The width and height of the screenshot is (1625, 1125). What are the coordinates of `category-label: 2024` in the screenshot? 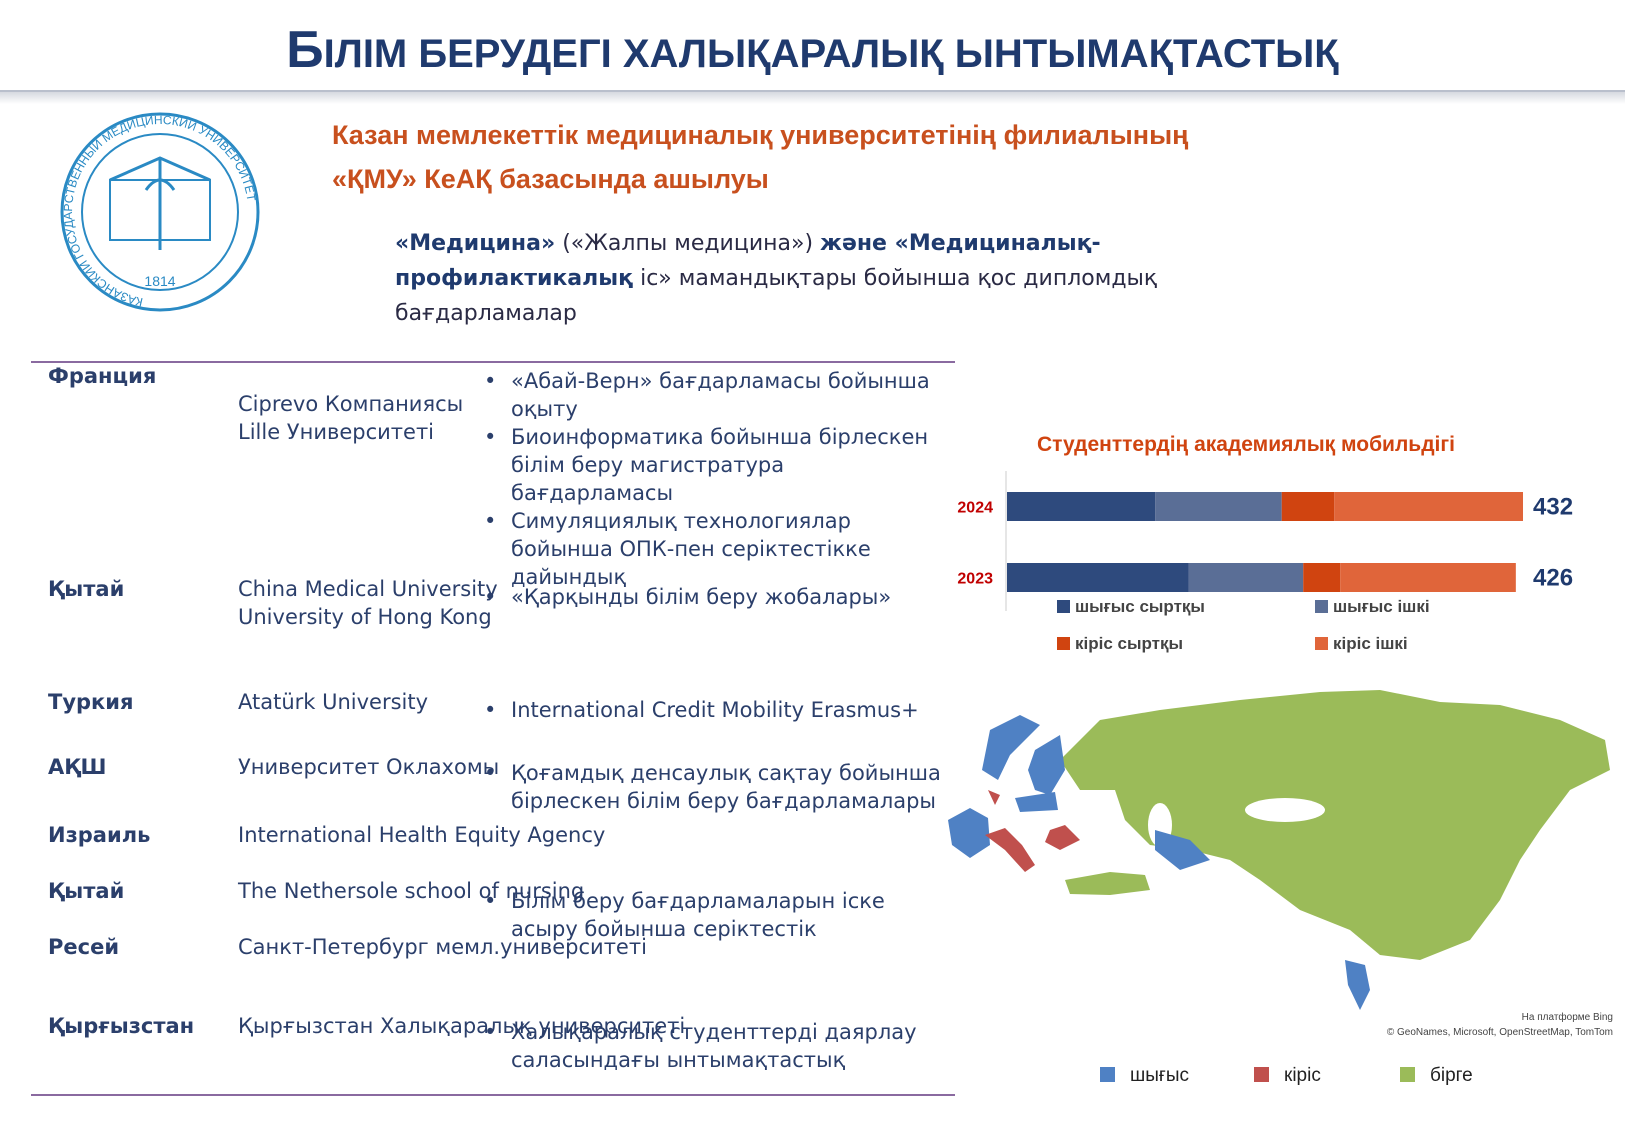 It's located at (975, 508).